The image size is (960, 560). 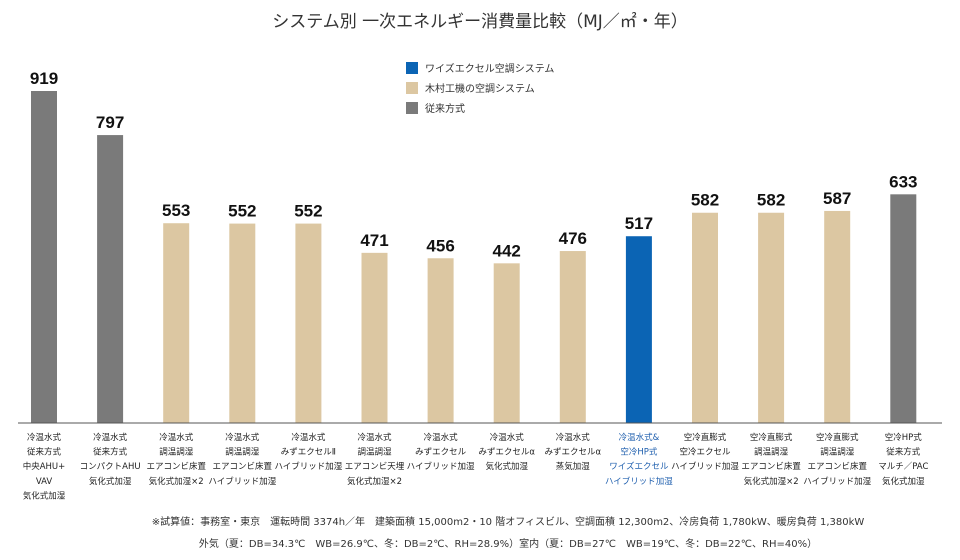 I want to click on category-label-7-line-0: 冷温水式, so click(x=507, y=437).